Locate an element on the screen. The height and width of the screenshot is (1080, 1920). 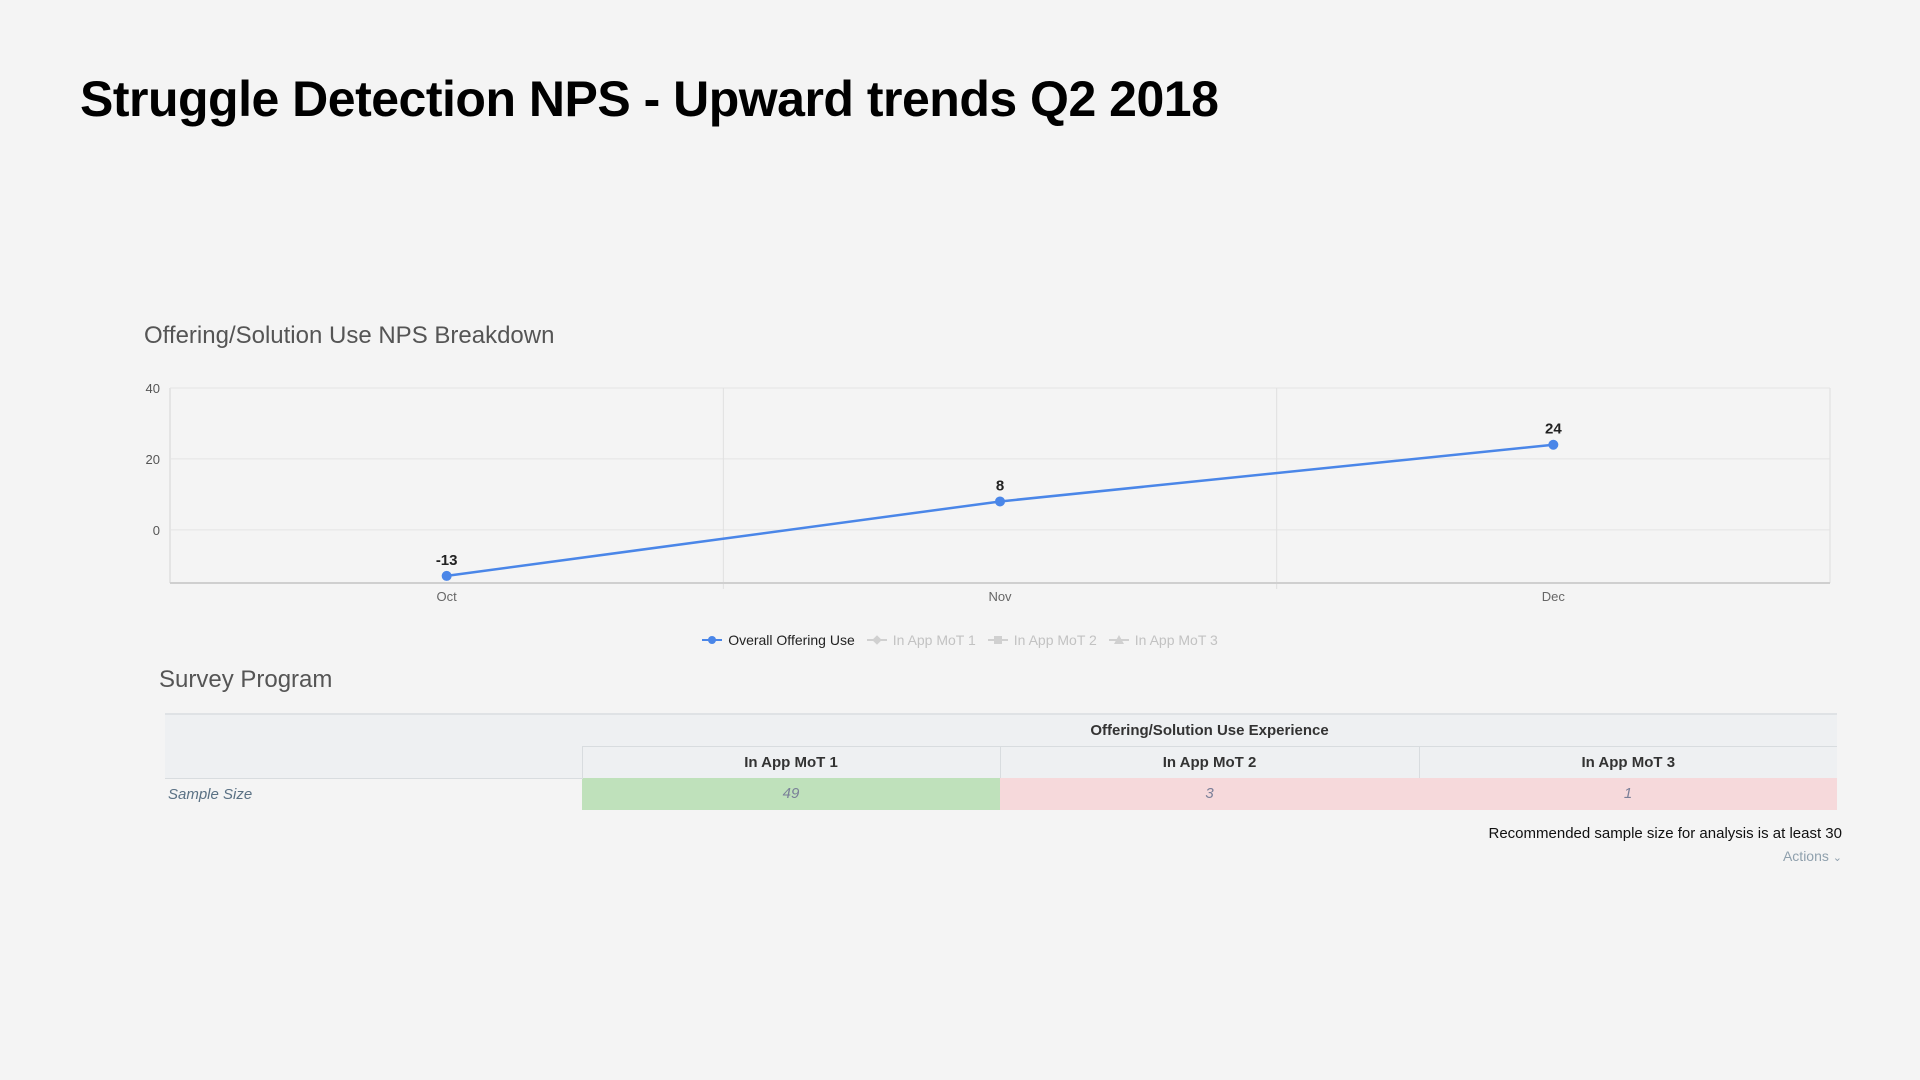
legend-item-overall-offering-use: Overall Offering Use is located at coordinates (778, 640).